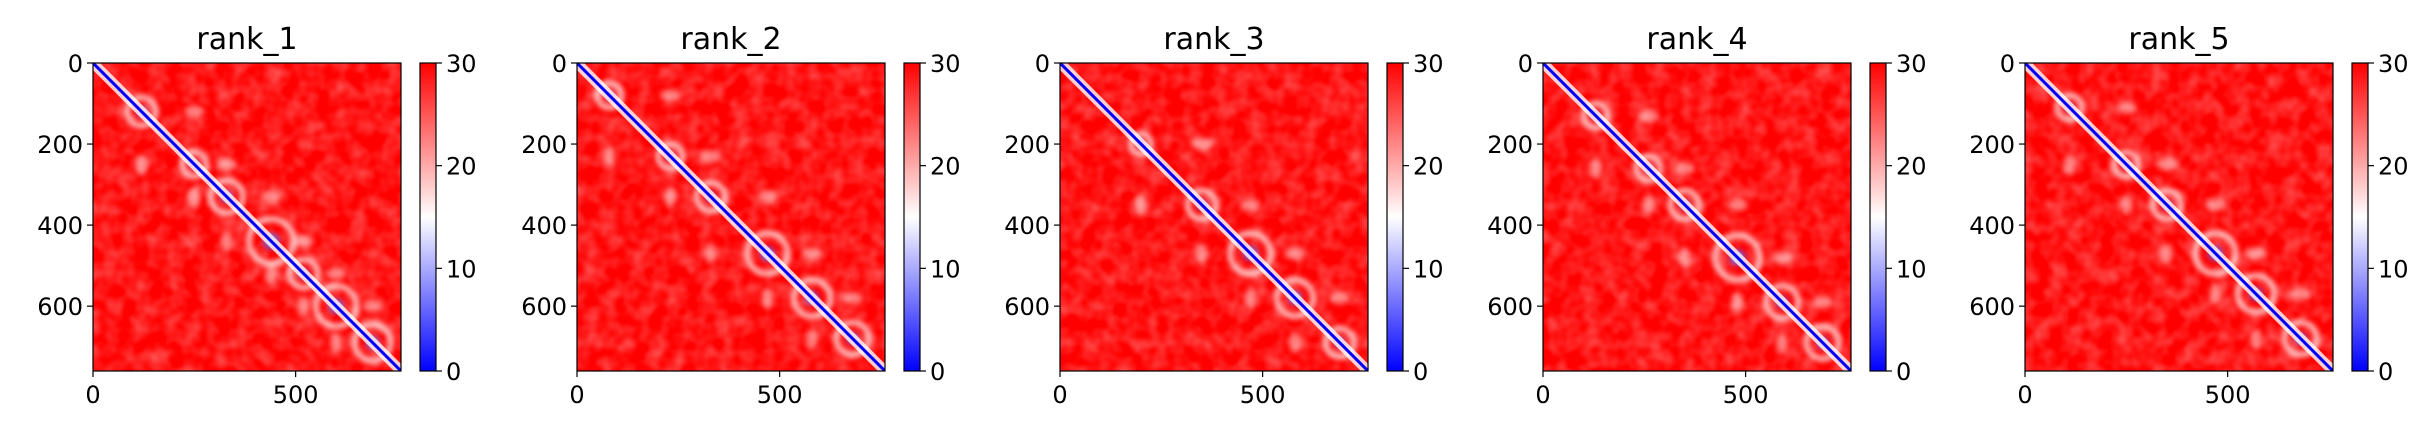 This screenshot has width=2435, height=438. Describe the element at coordinates (1696, 39) in the screenshot. I see `panel-title: rank_4` at that location.